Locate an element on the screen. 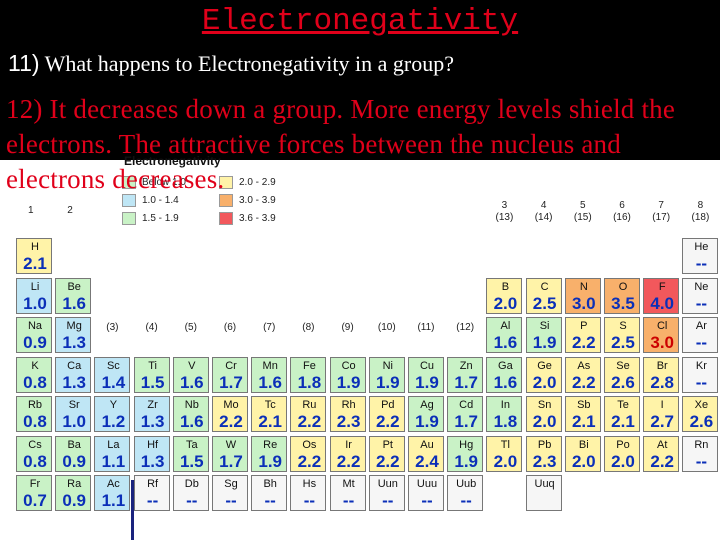  electronegativity-value: 1.6 is located at coordinates (270, 382).